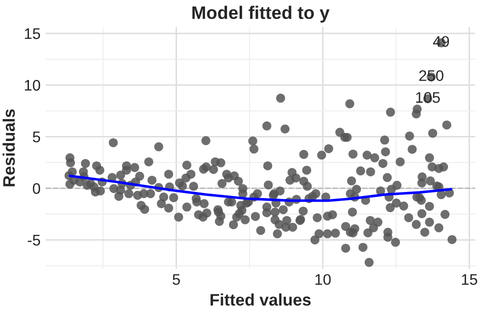  Describe the element at coordinates (36, 137) in the screenshot. I see `y-tick-label: 5` at that location.